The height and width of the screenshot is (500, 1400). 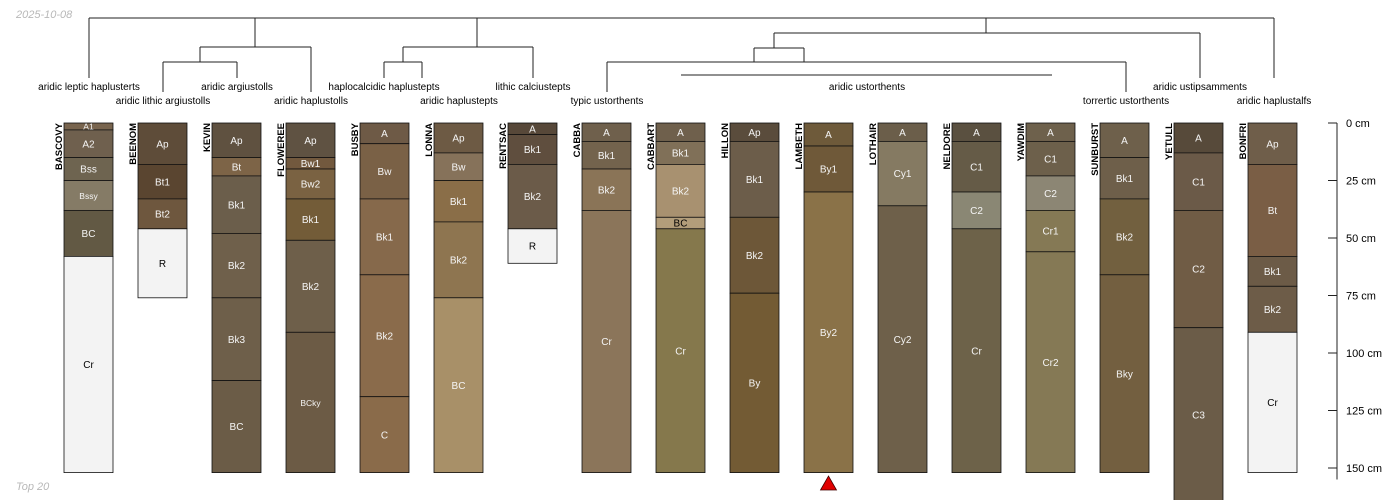 I want to click on profile-cabbart: CABBART A Bk1 Bk2 BC Cr, so click(x=676, y=298).